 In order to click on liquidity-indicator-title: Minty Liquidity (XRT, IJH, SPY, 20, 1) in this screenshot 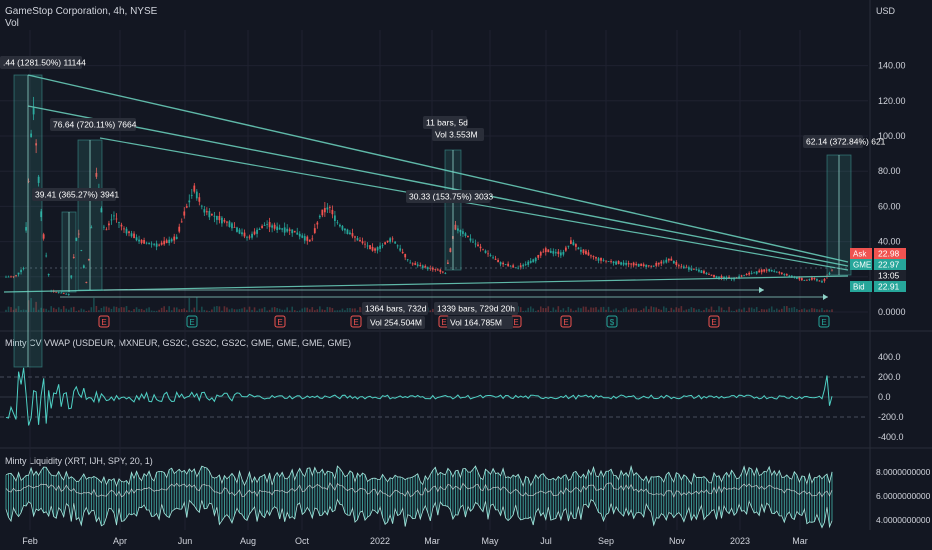, I will do `click(79, 461)`.